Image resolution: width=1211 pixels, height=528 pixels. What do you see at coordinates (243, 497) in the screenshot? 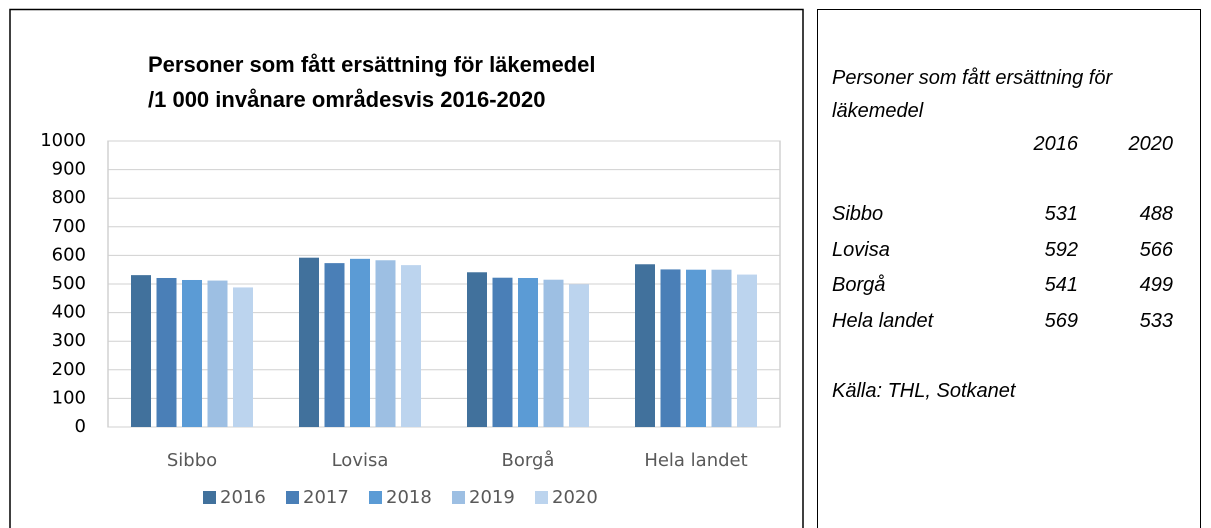
I see `legend-label: 2016` at bounding box center [243, 497].